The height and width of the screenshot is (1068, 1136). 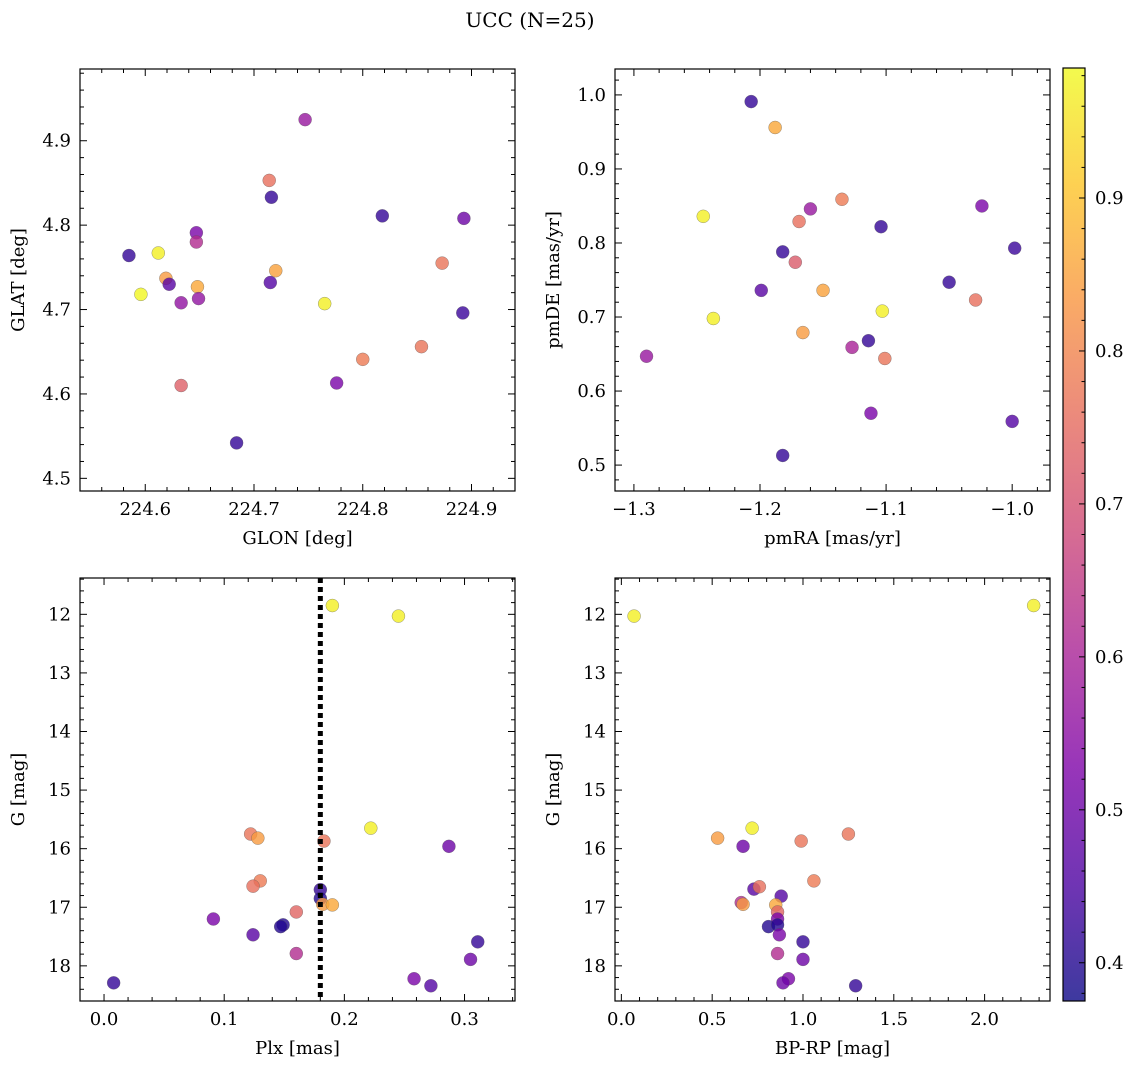 What do you see at coordinates (591, 95) in the screenshot?
I see `y-tick-label: 1.0` at bounding box center [591, 95].